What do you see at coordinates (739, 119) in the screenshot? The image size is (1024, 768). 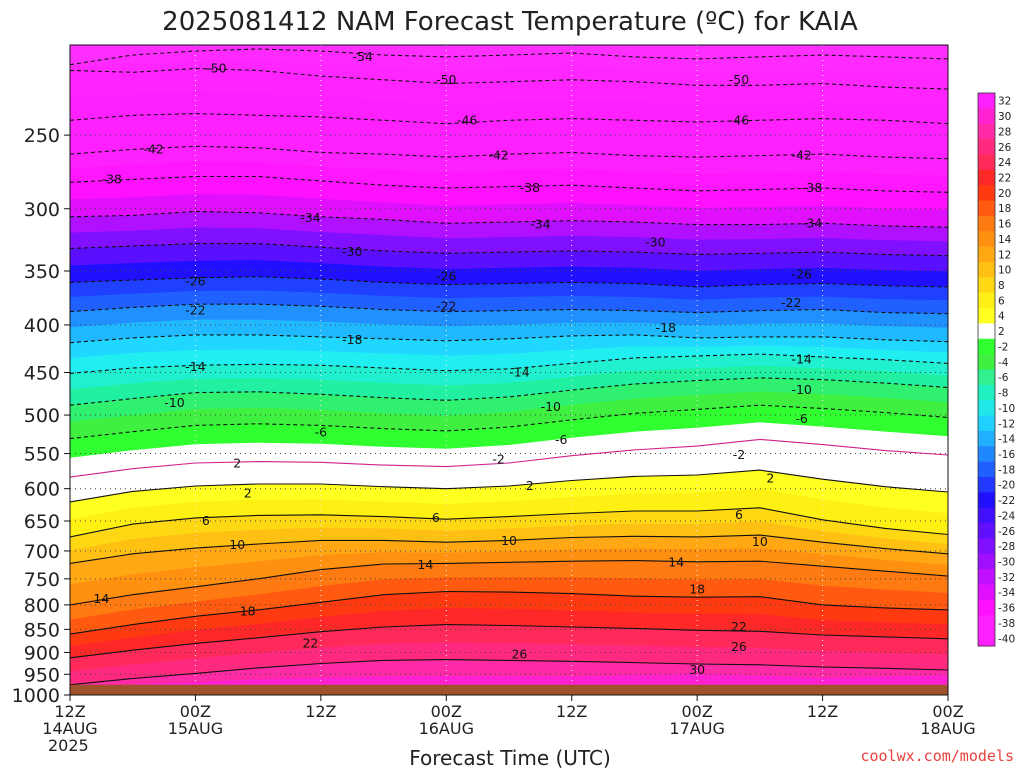 I see `contour-label: -46` at bounding box center [739, 119].